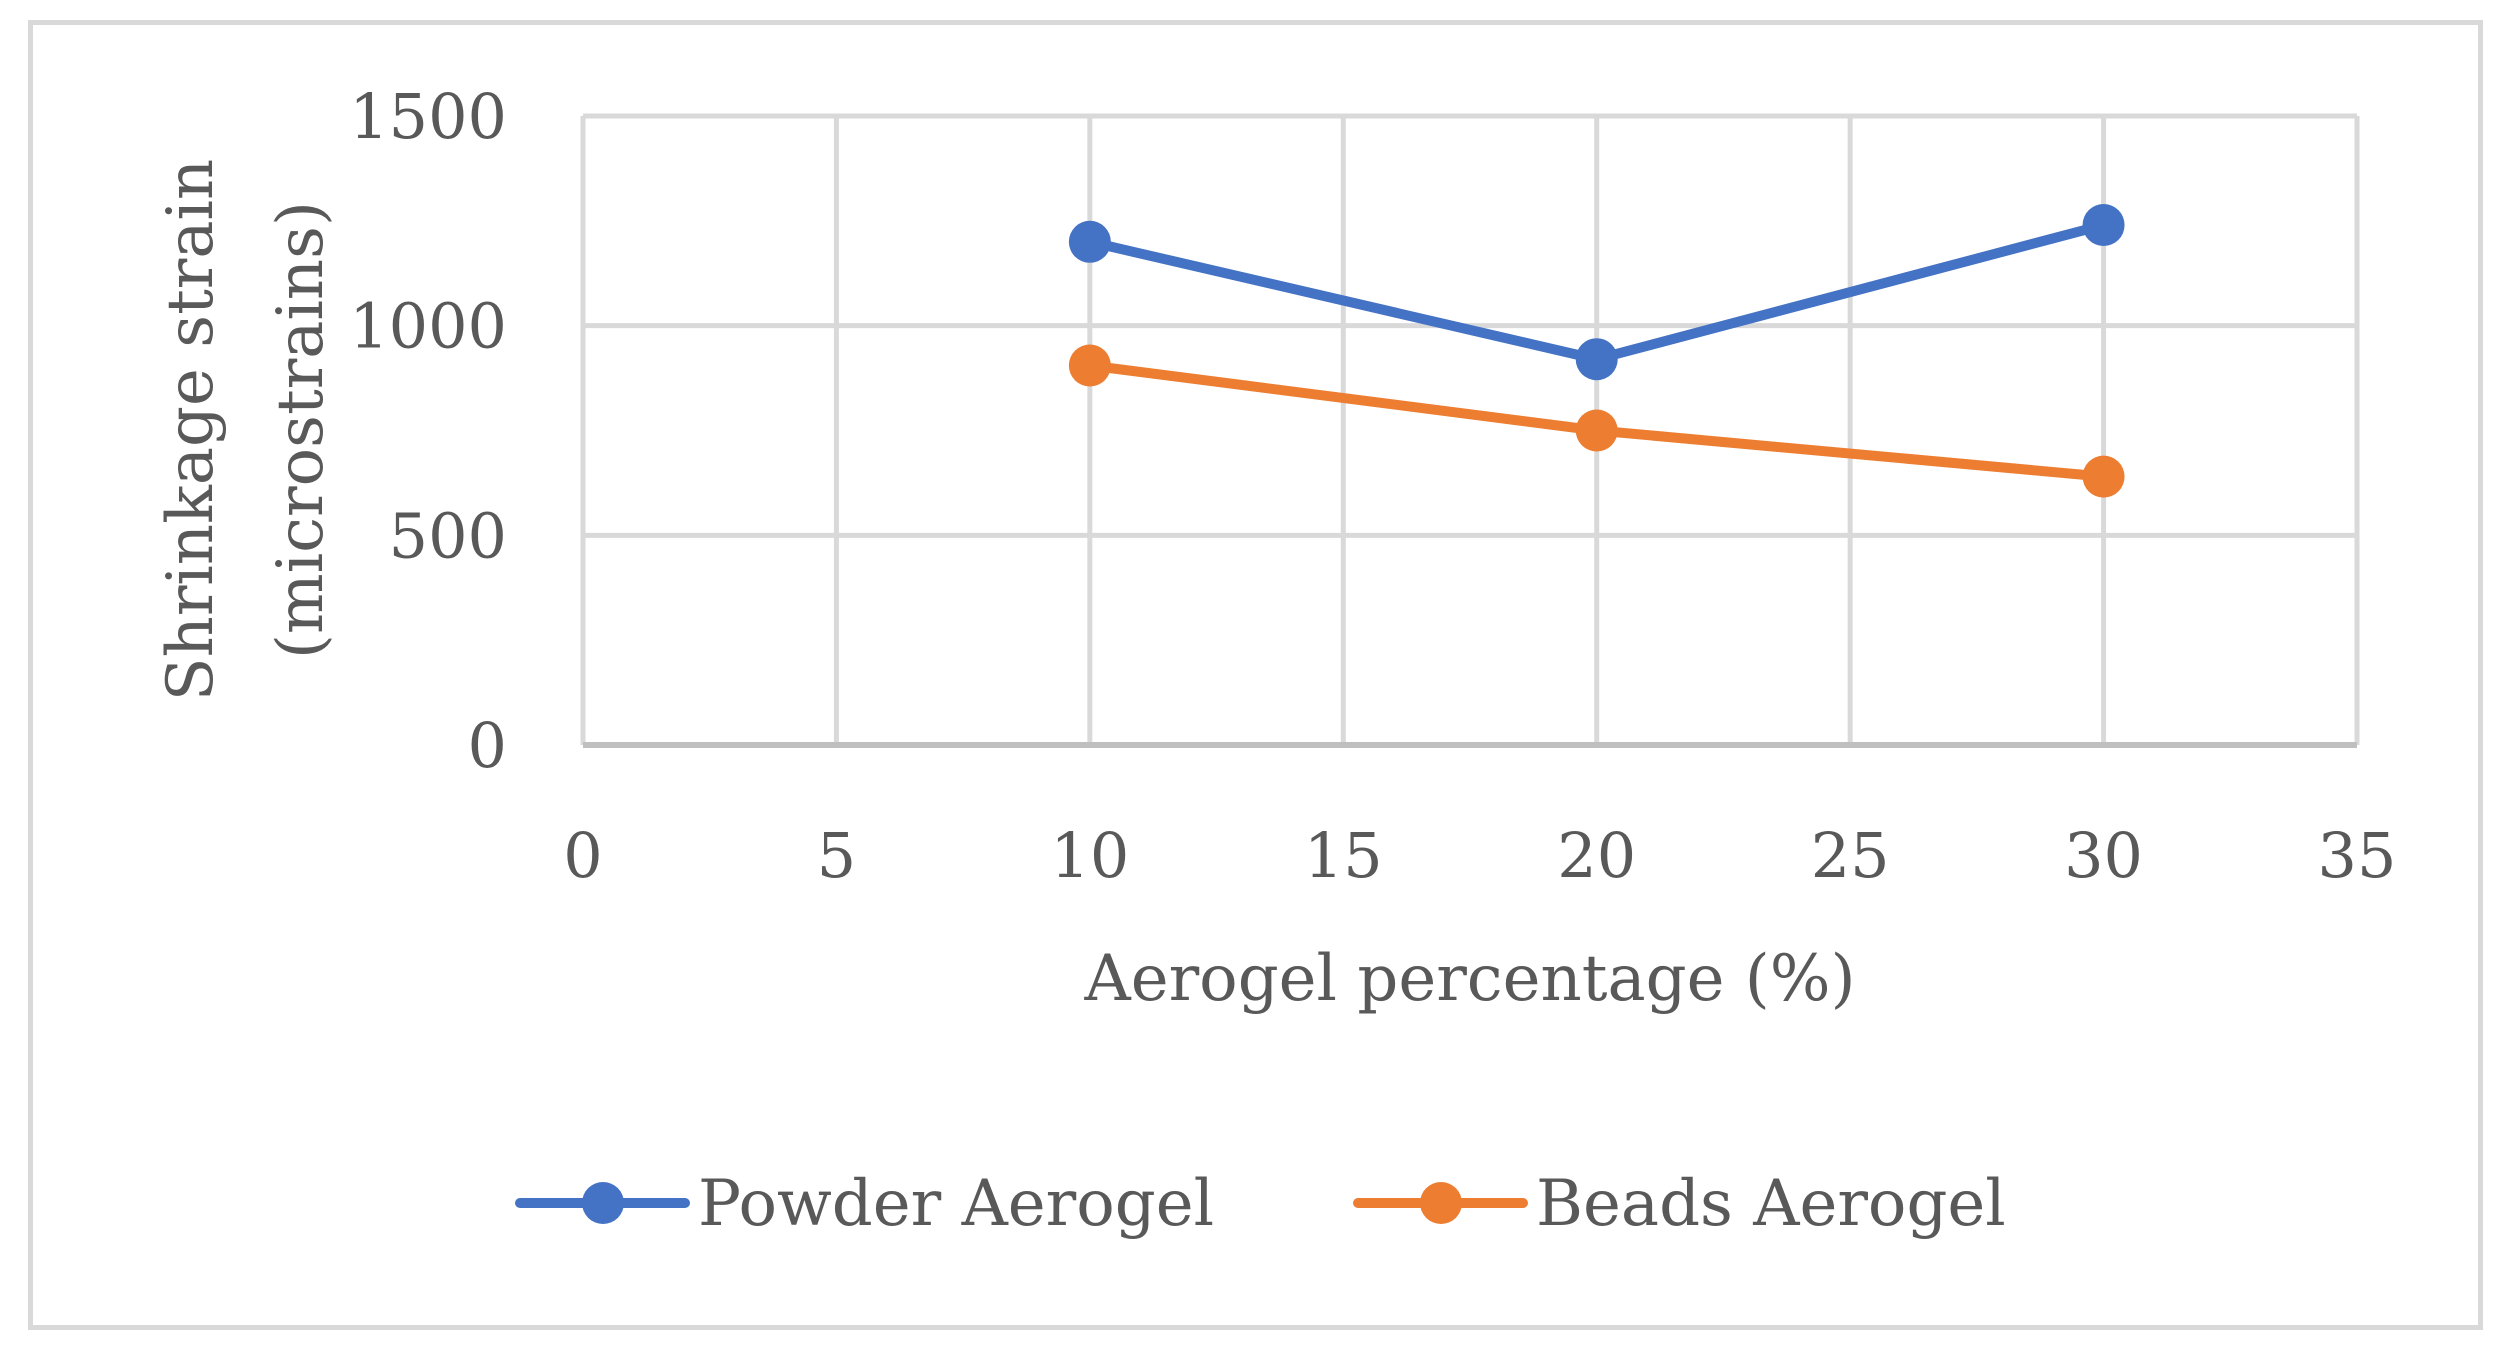 This screenshot has height=1357, width=2513. I want to click on y-axis-title-line-1: Shrinkage strain, so click(191, 430).